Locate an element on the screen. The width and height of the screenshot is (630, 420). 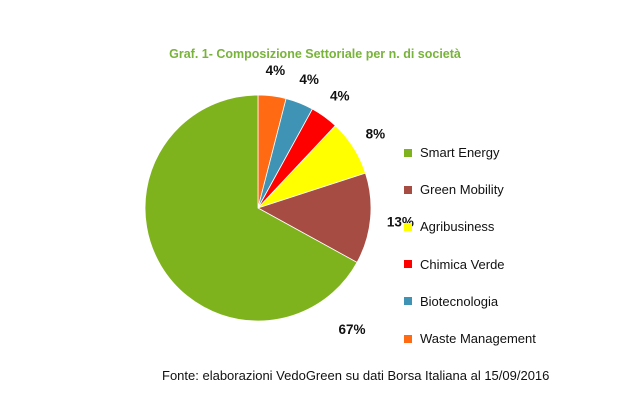
pie-slice-green-mobility is located at coordinates (314, 217).